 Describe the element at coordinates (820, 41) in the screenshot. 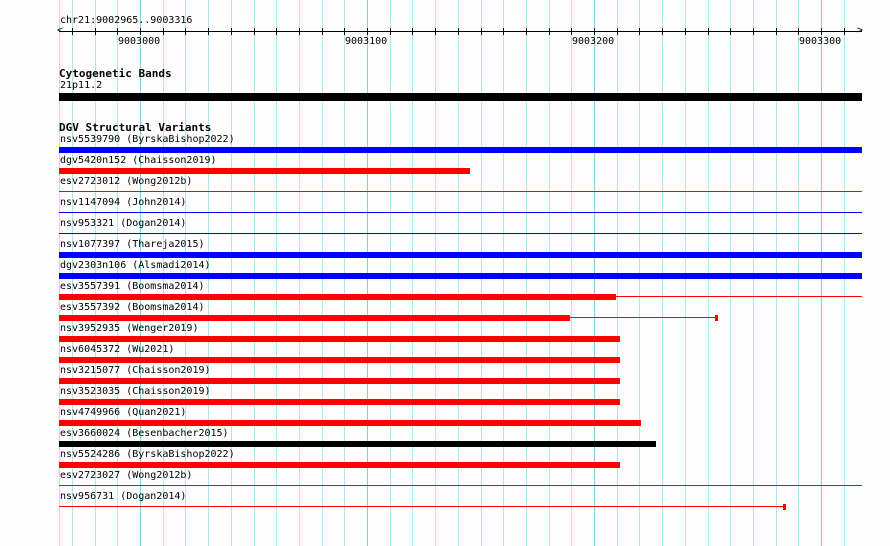

I see `tick-label: 9003300` at that location.